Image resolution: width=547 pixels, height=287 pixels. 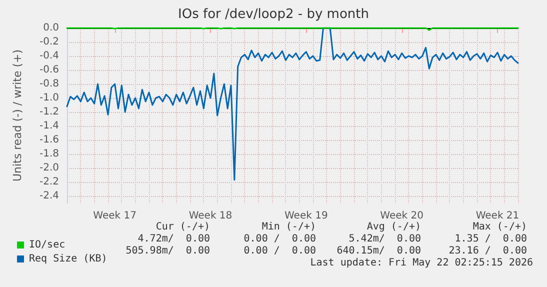 What do you see at coordinates (49, 42) in the screenshot?
I see `y-tick-label: -0.2` at bounding box center [49, 42].